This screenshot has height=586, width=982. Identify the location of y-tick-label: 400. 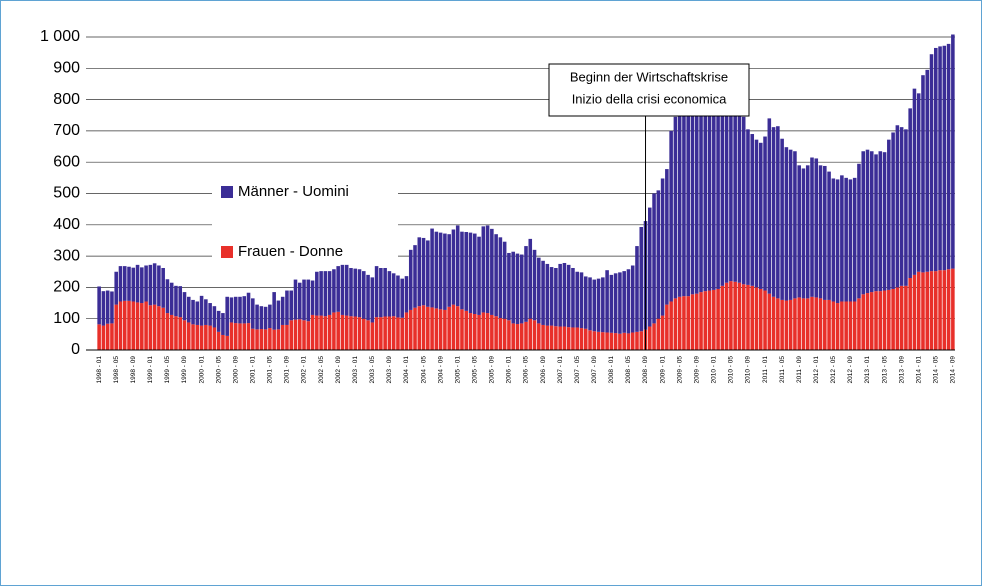
(66, 224).